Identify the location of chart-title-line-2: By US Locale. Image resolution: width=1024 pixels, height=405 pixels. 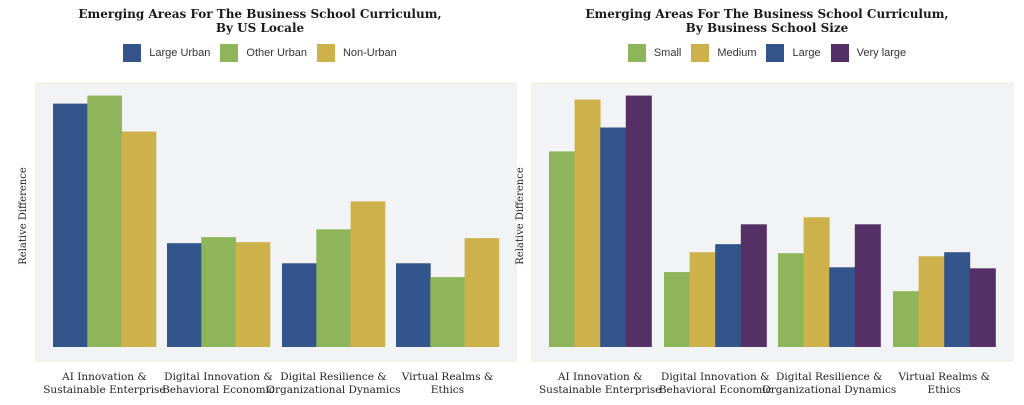
(260, 28).